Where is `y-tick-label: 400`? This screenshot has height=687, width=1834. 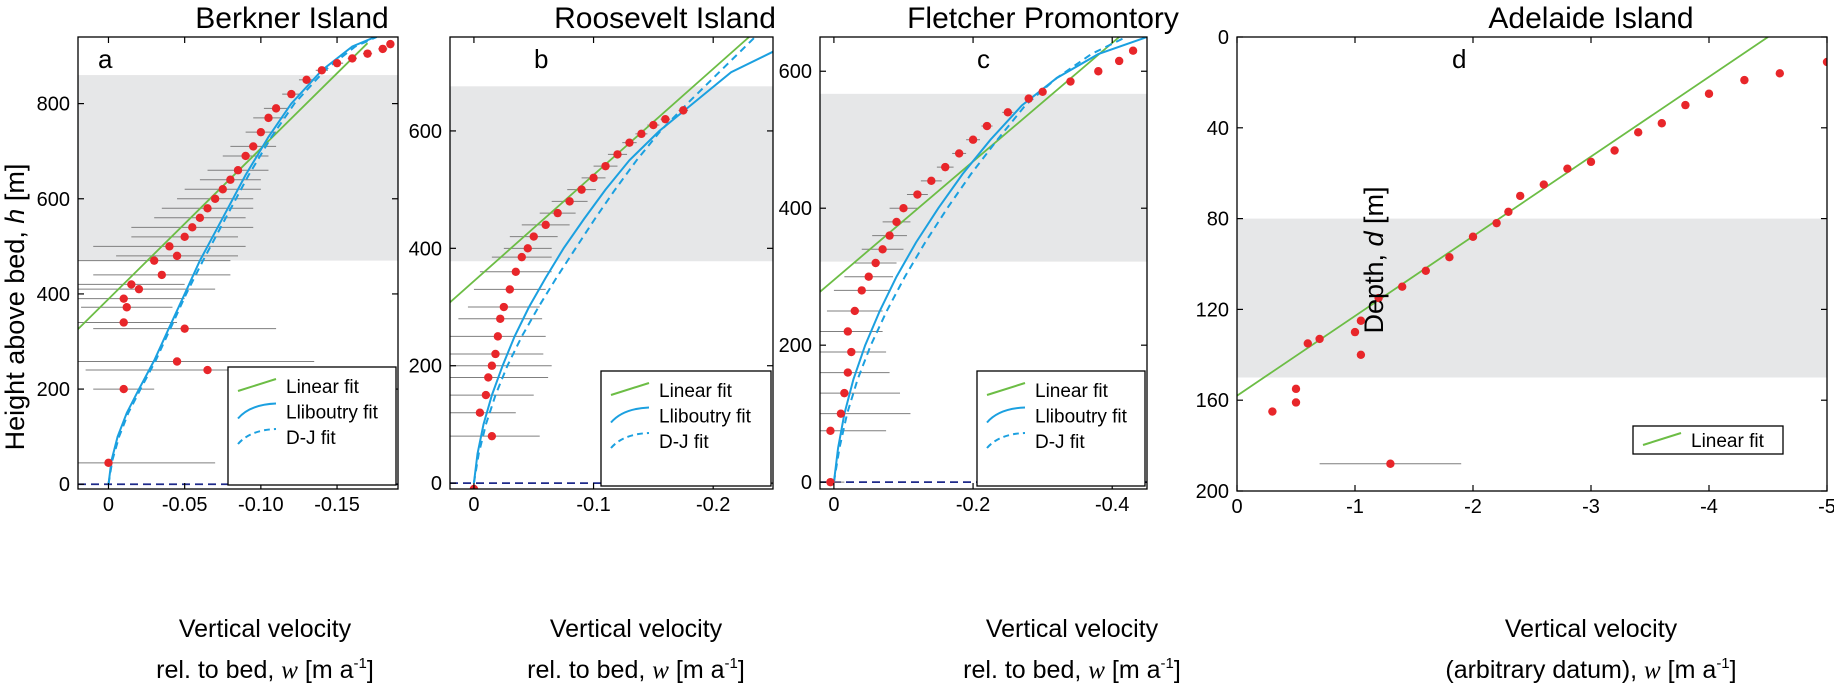
y-tick-label: 400 is located at coordinates (425, 249).